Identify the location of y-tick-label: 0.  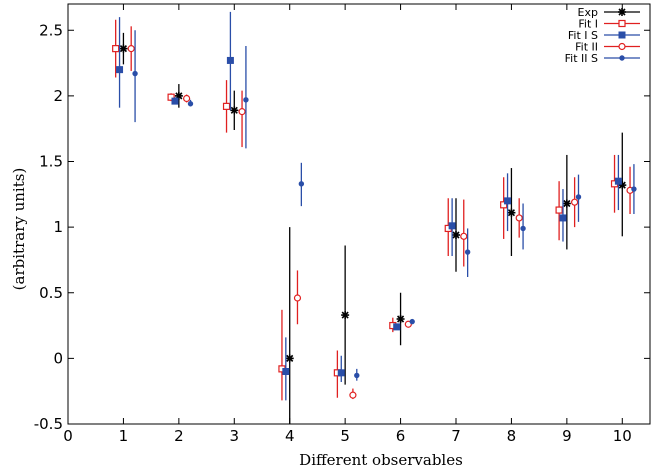
(58, 358).